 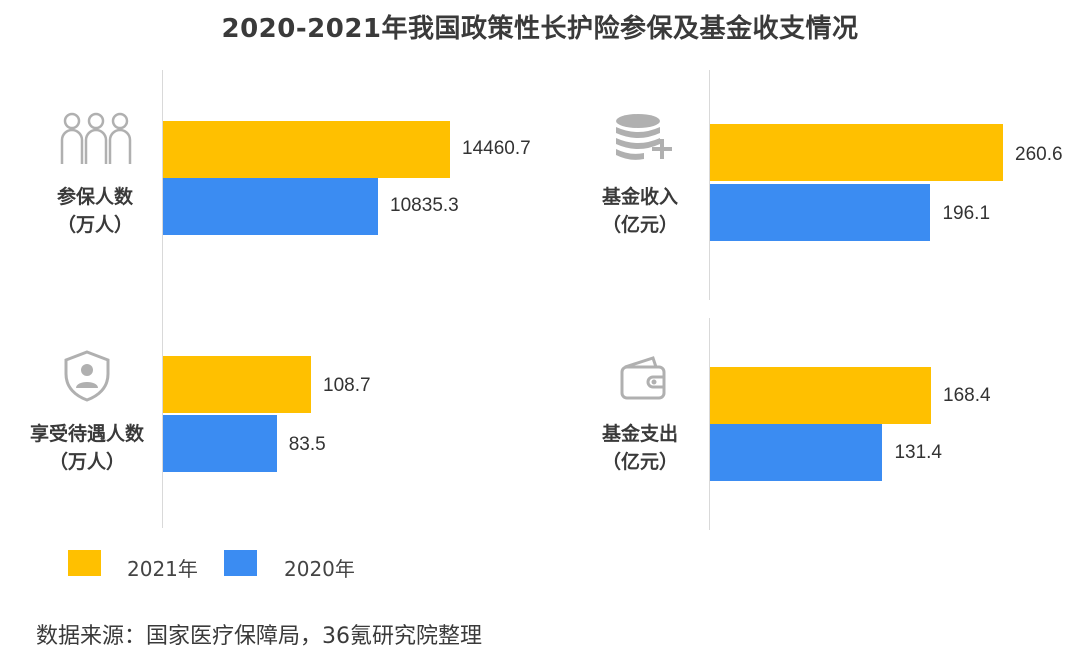 I want to click on category-label: 参保人数 （万人）, so click(x=95, y=211).